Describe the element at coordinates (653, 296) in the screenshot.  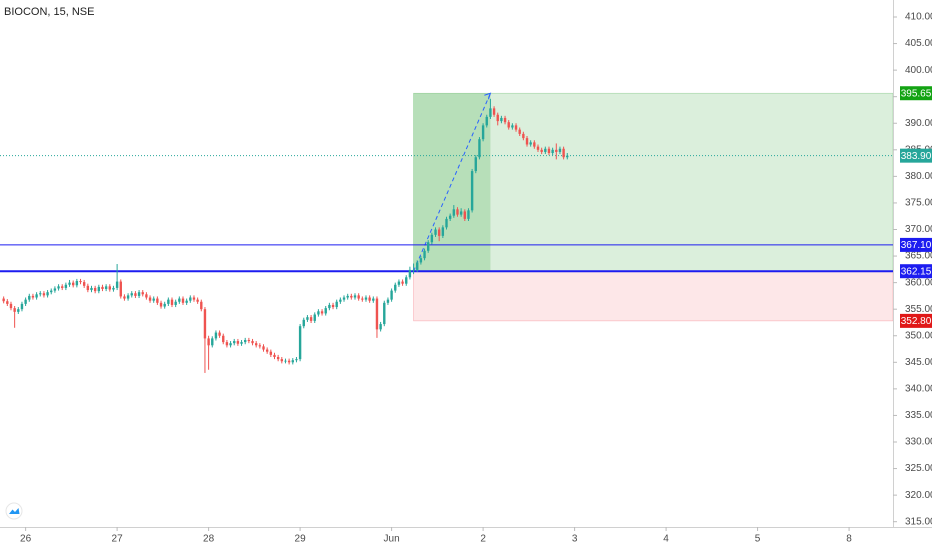
I see `loss-zone` at that location.